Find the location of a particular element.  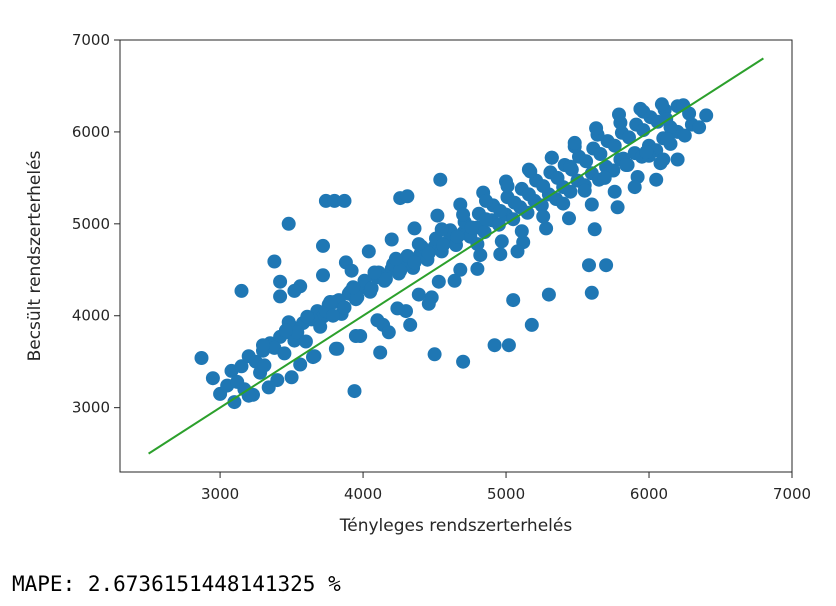

x-axis-ticks: 3000 4000 5000 6000 7000 is located at coordinates (506, 487).